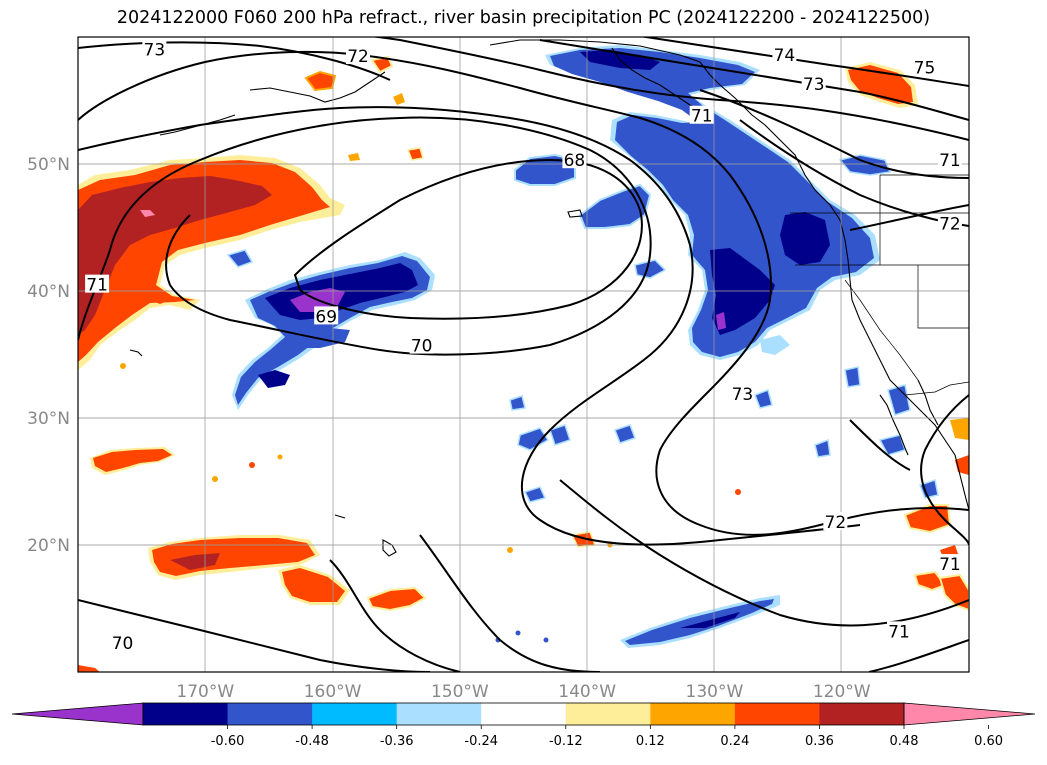  Describe the element at coordinates (397, 741) in the screenshot. I see `colorbar-tick-label: -0.36` at that location.